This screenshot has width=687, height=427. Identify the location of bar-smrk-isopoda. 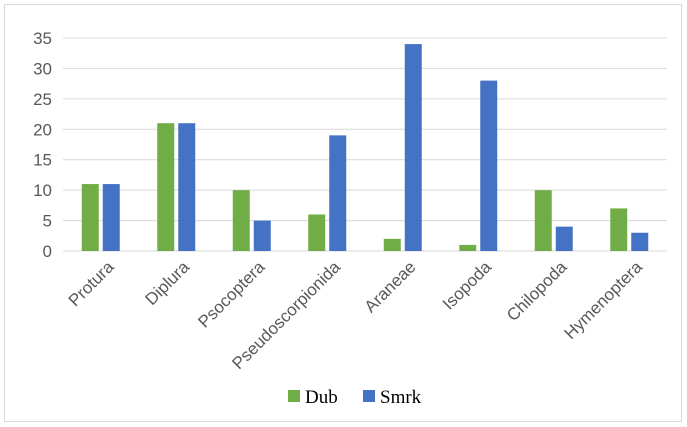
(489, 165).